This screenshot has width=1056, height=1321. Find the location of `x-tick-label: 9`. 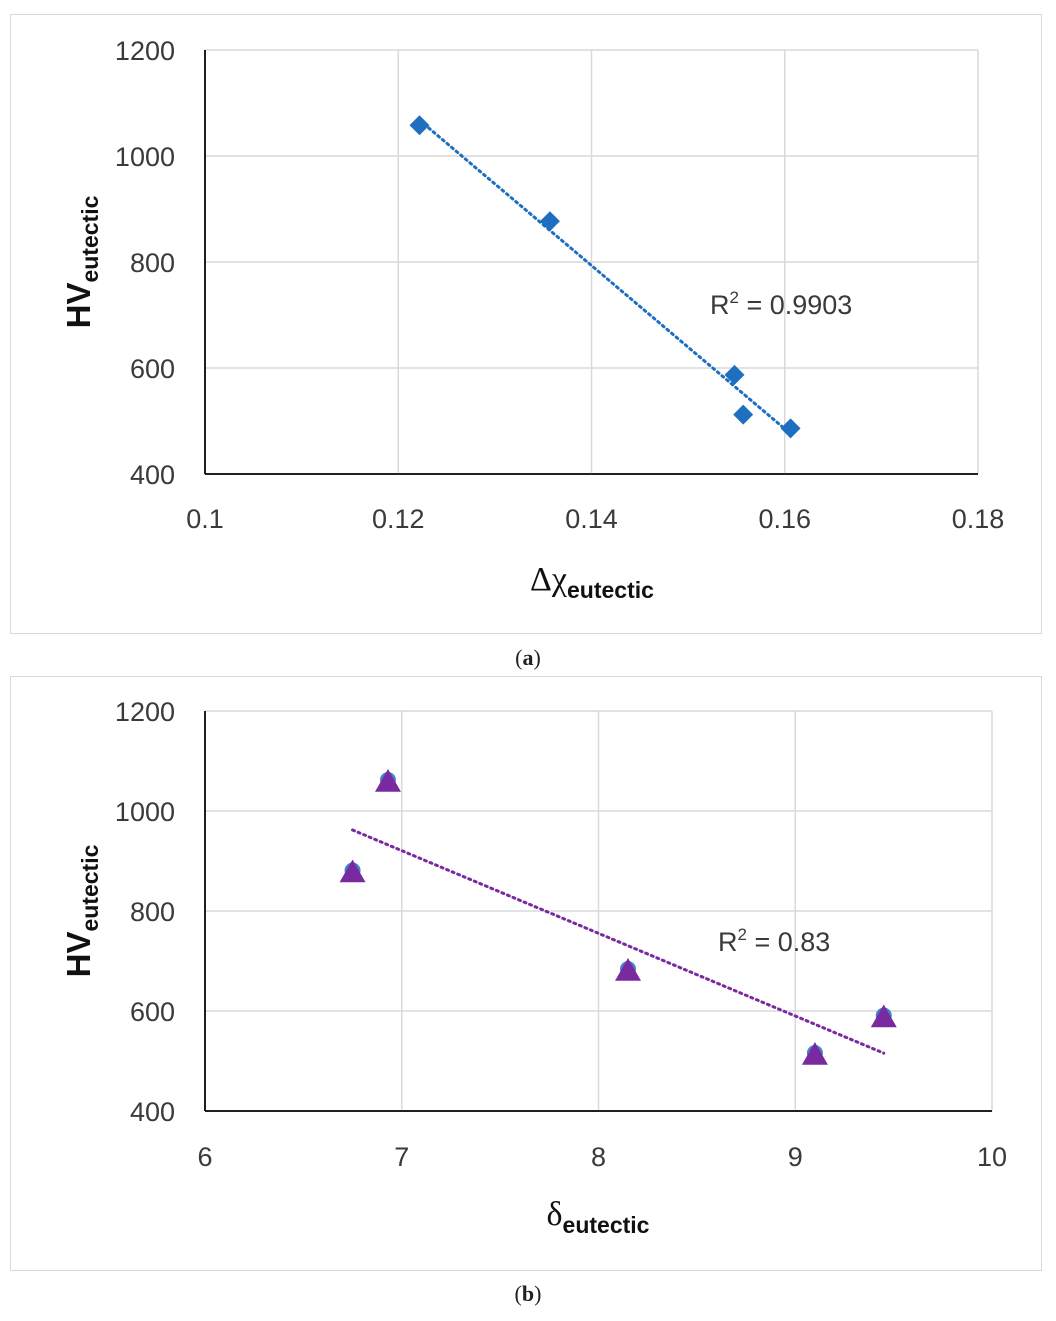

x-tick-label: 9 is located at coordinates (795, 1157).